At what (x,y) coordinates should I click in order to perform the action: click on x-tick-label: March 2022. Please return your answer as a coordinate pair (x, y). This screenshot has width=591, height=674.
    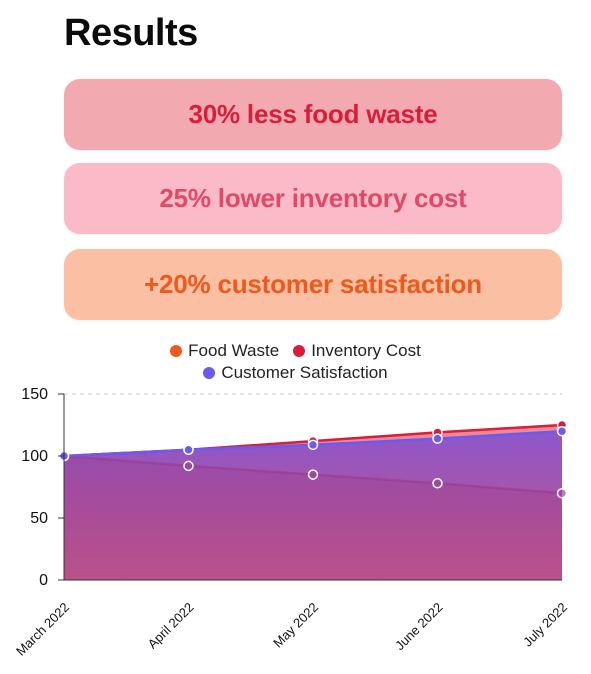
    Looking at the image, I should click on (42, 629).